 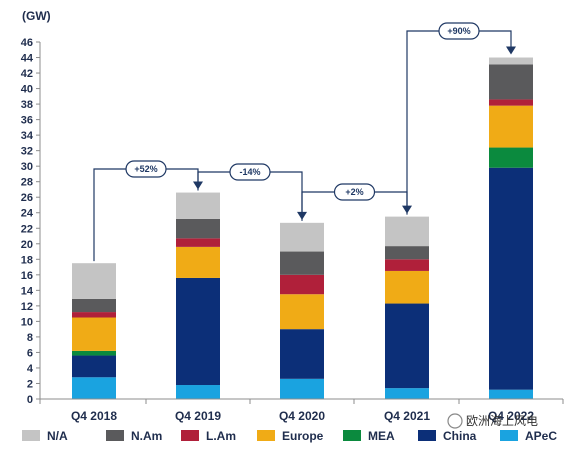 I want to click on legend-item-china: China, so click(x=447, y=436).